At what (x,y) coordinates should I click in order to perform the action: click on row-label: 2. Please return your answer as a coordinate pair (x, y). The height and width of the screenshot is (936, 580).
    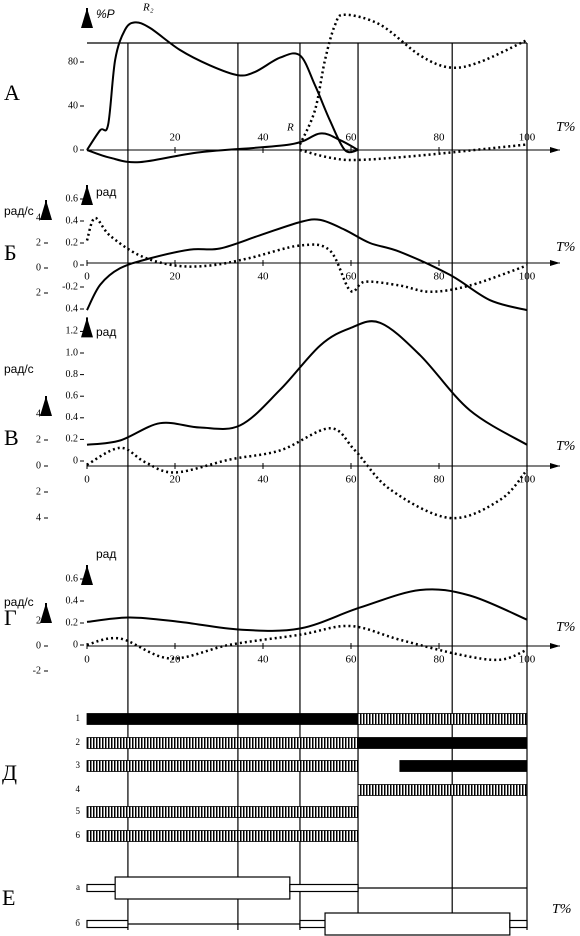
    Looking at the image, I should click on (78, 742).